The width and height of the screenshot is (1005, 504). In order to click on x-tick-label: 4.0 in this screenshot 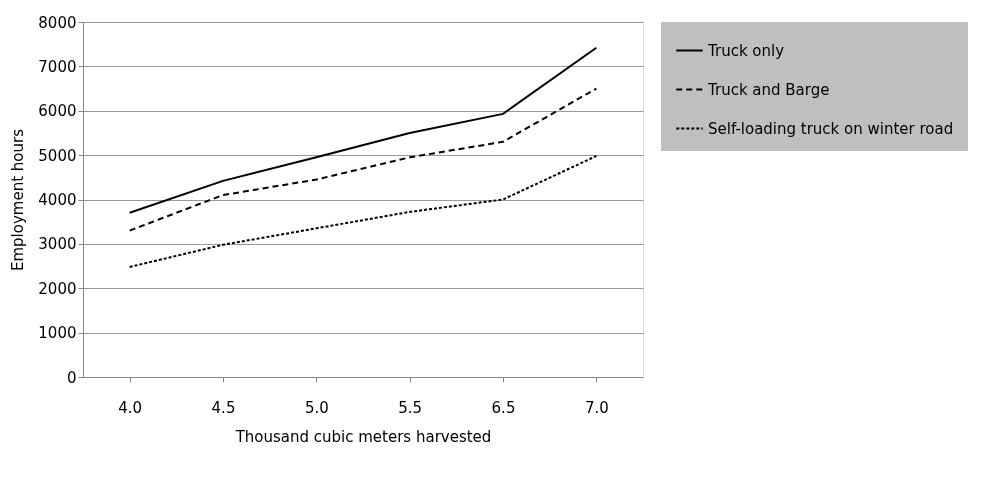, I will do `click(130, 407)`.